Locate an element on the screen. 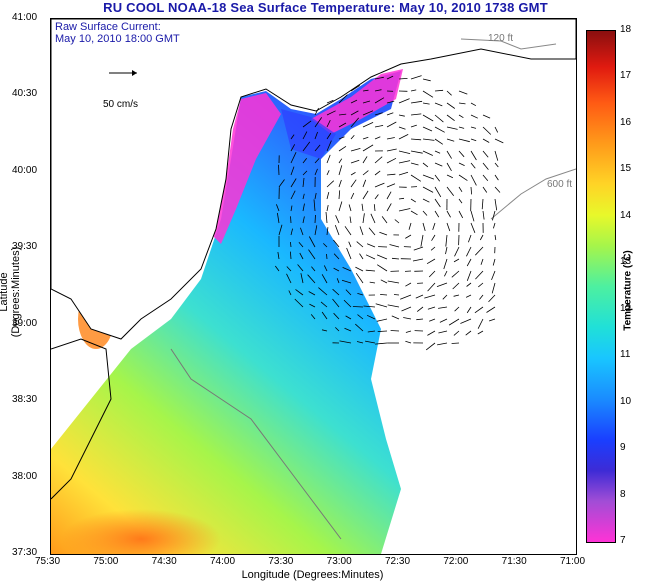 The width and height of the screenshot is (651, 583). coastline-delmarva is located at coordinates (81, 419).